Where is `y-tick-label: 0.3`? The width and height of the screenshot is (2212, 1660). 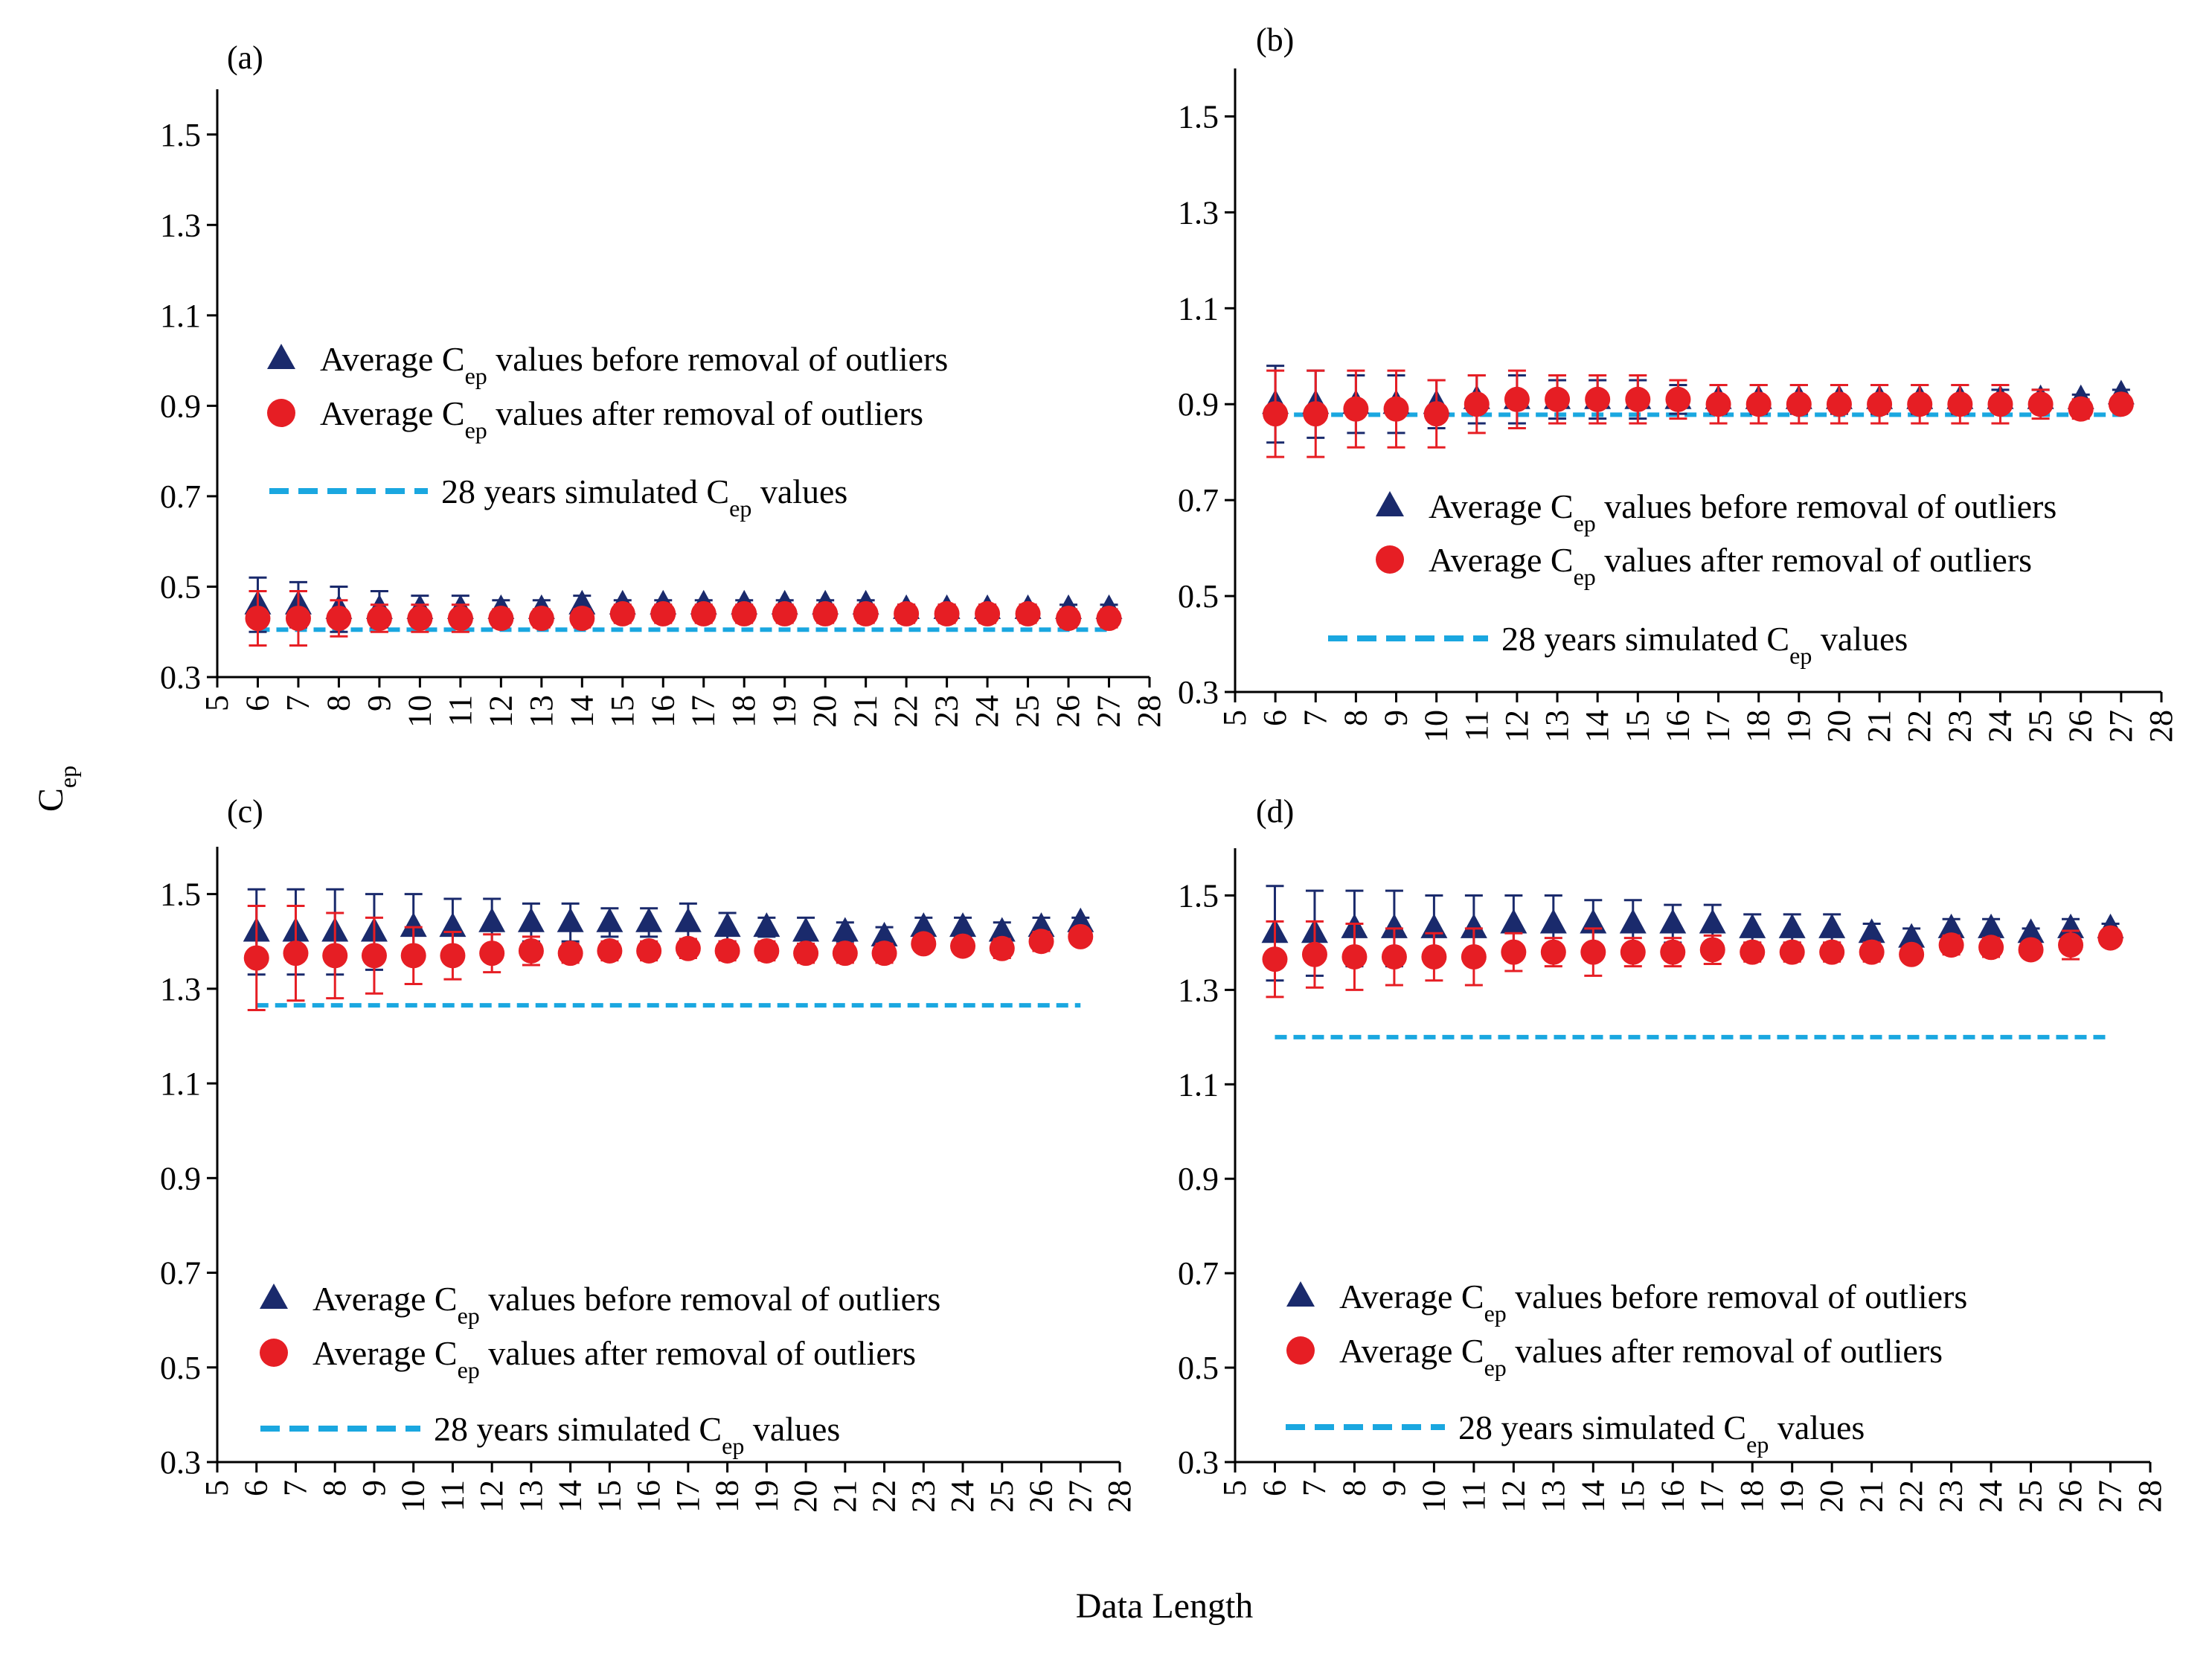
y-tick-label: 0.3 is located at coordinates (180, 1462).